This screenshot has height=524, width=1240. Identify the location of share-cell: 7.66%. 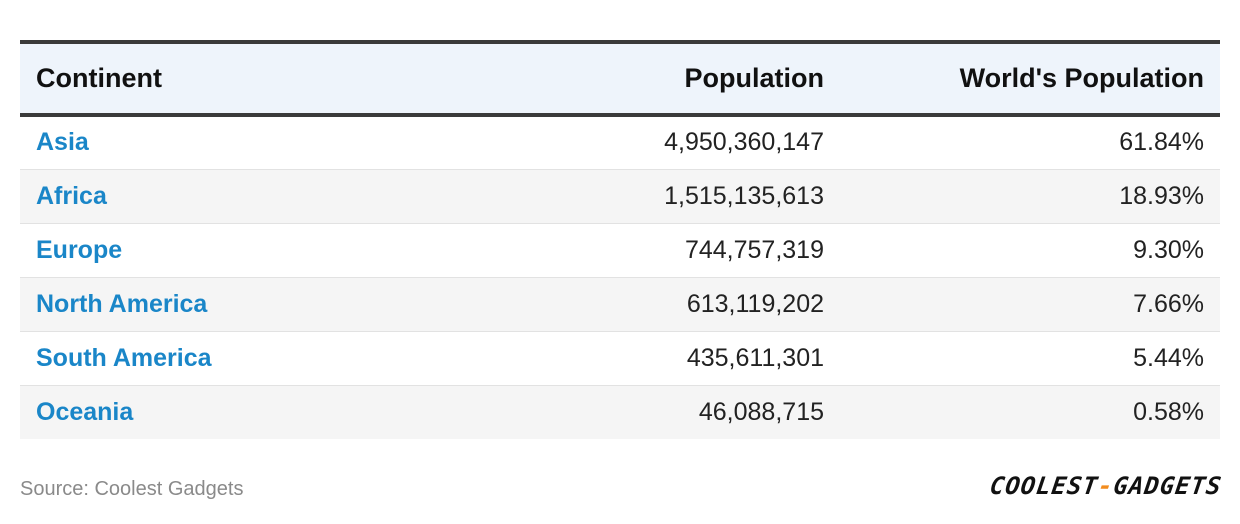
(1030, 304).